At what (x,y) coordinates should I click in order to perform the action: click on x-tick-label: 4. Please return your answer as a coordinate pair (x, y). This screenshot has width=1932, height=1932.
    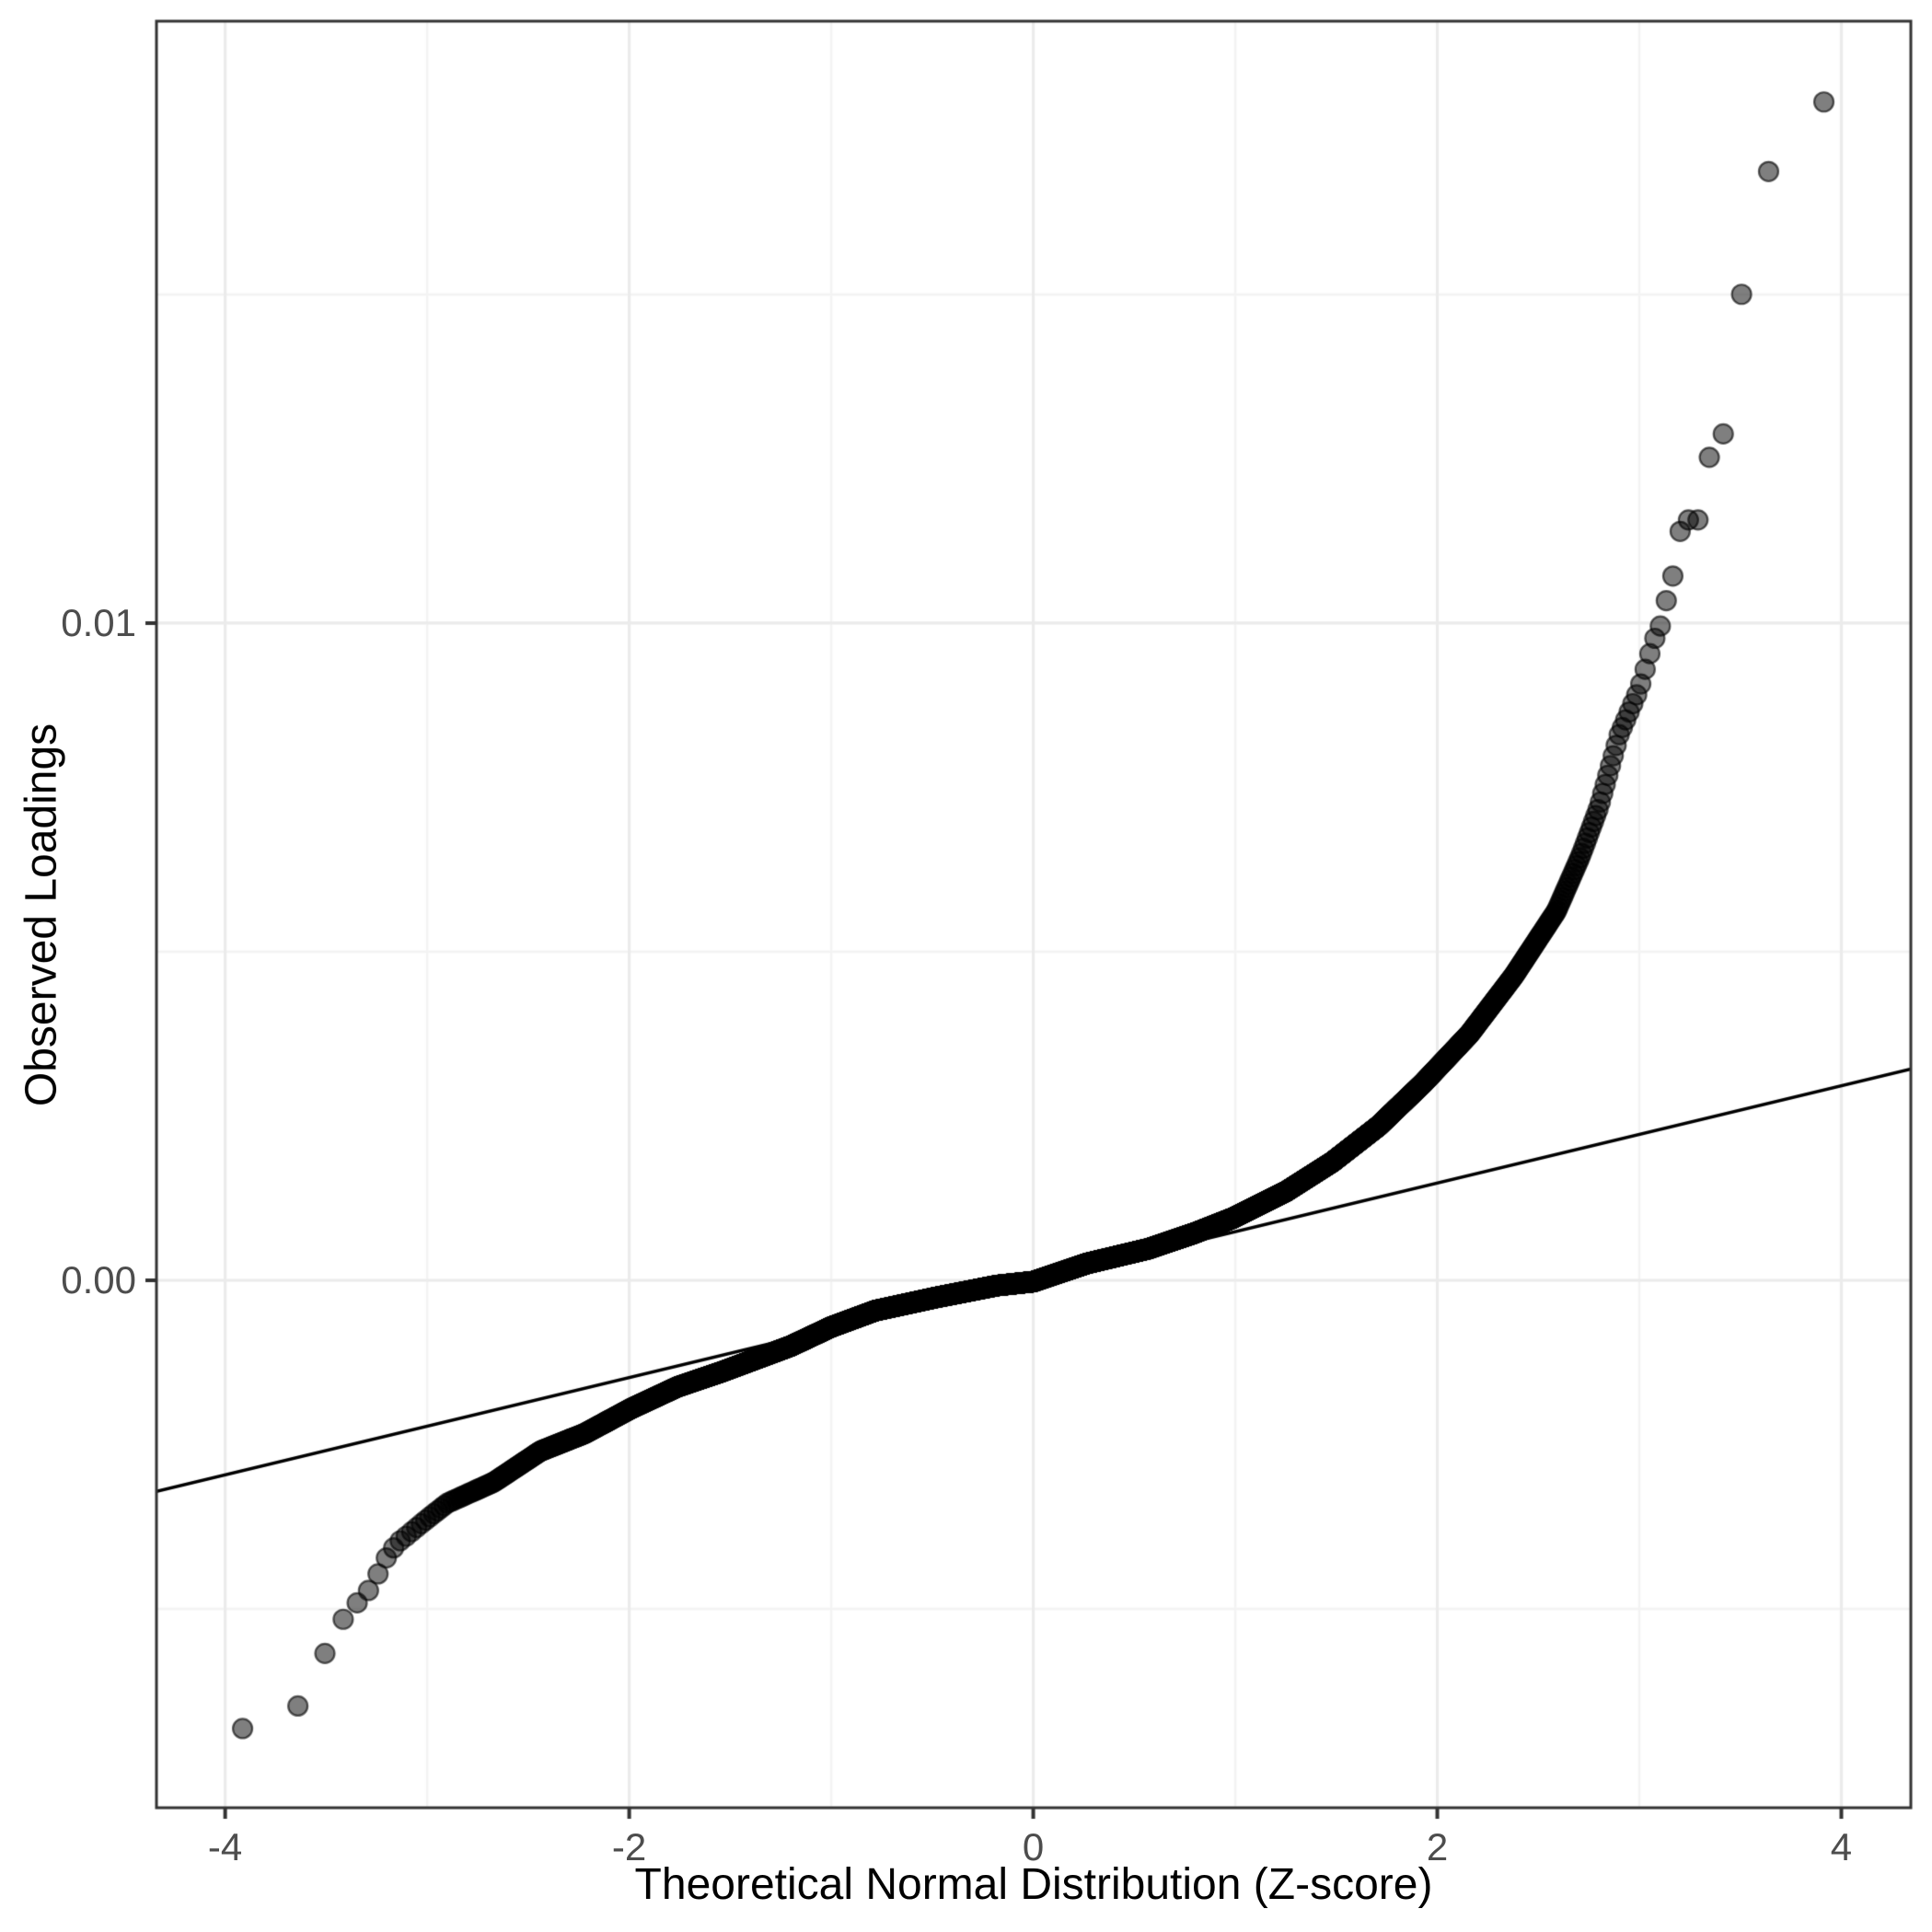
    Looking at the image, I should click on (1842, 1847).